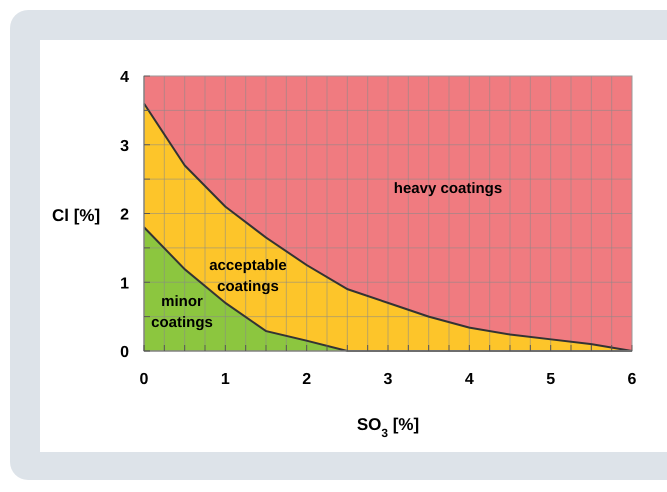 The height and width of the screenshot is (492, 667). What do you see at coordinates (248, 276) in the screenshot?
I see `series-label: acceptable coatings` at bounding box center [248, 276].